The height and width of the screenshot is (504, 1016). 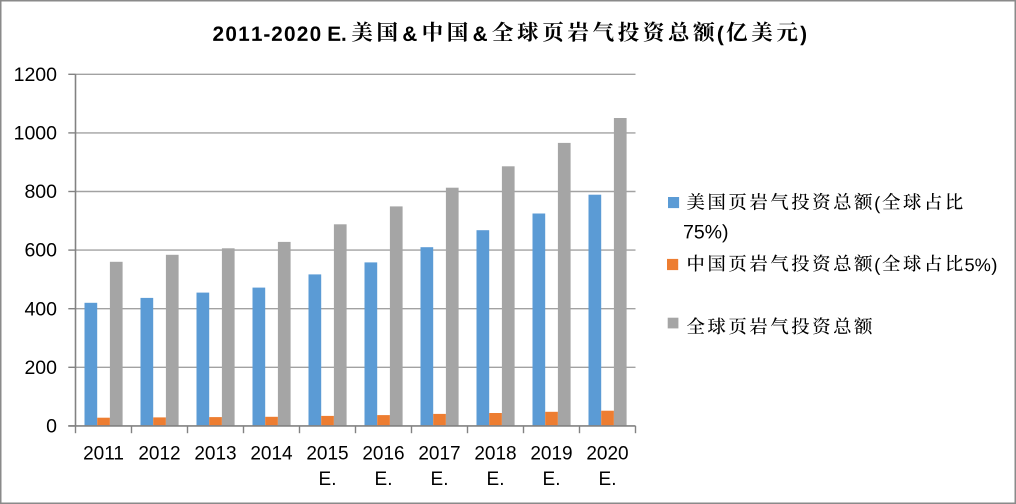 I want to click on svg-text: 1000, so click(x=36, y=134).